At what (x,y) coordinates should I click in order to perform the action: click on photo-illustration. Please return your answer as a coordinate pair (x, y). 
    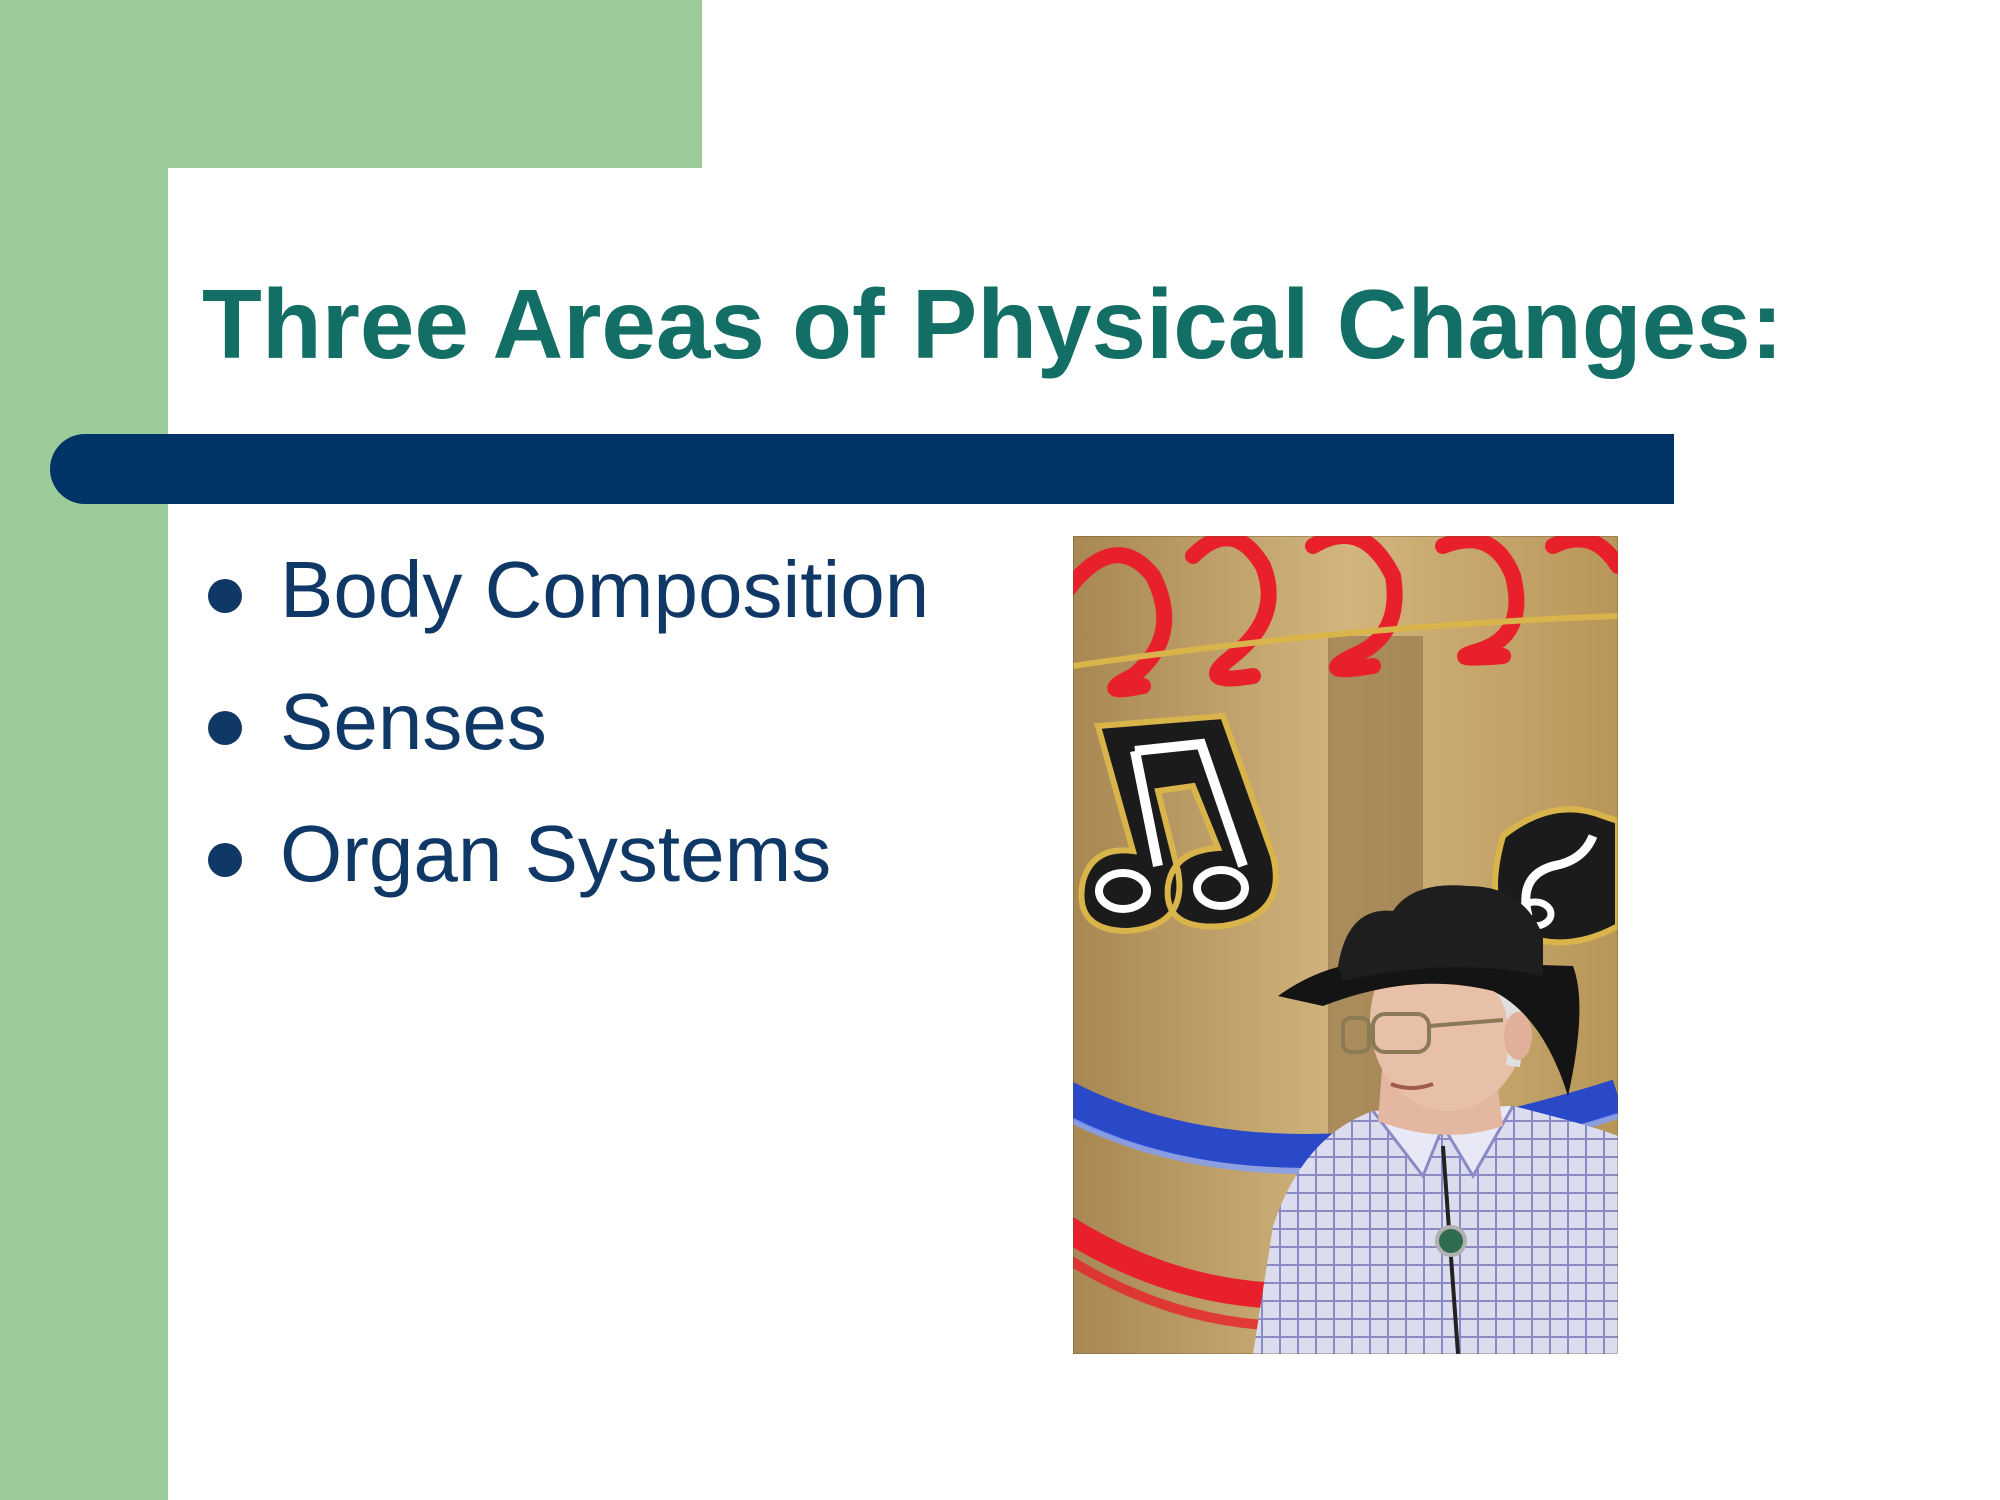
    Looking at the image, I should click on (1345, 945).